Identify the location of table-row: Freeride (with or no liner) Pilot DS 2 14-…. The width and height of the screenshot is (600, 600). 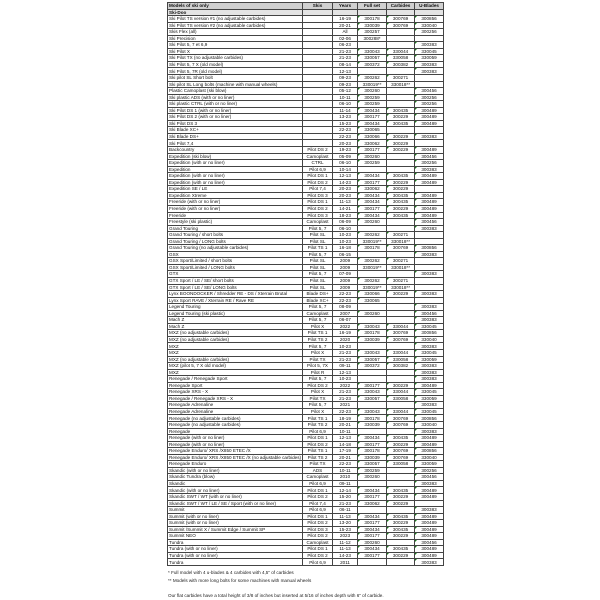
(305, 208).